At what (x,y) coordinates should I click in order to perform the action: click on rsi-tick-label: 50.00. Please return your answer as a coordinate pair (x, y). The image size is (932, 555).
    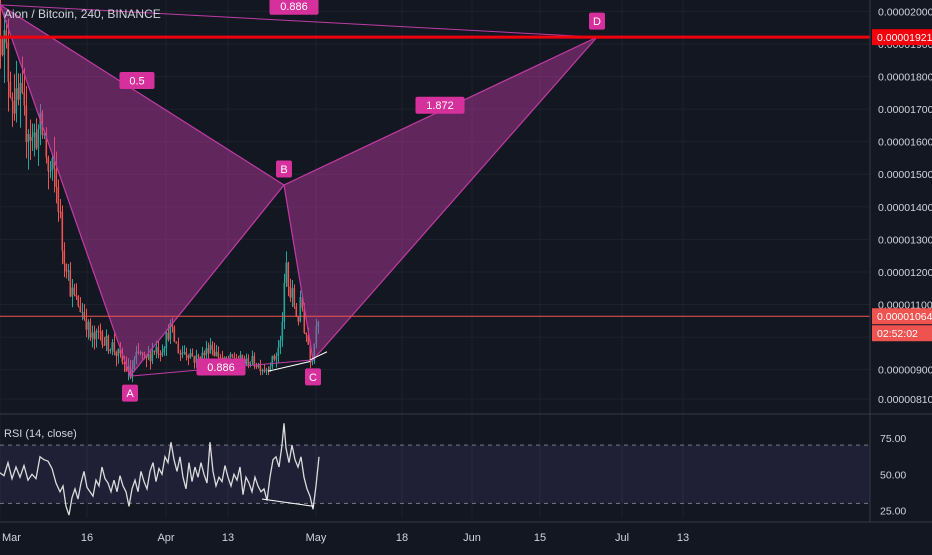
    Looking at the image, I should click on (893, 475).